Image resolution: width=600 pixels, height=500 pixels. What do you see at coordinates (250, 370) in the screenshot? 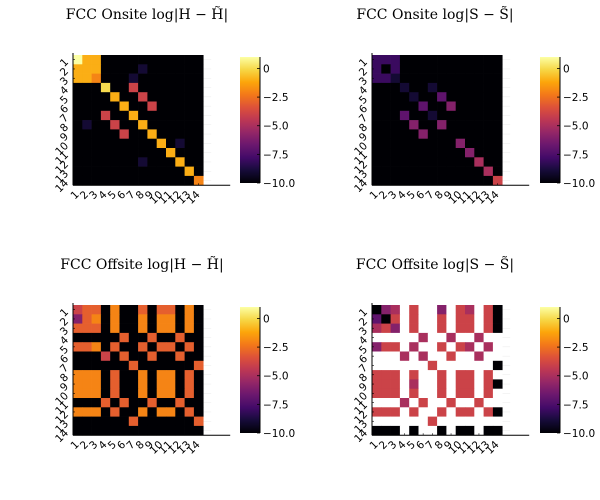
I see `colorbar-gradient` at bounding box center [250, 370].